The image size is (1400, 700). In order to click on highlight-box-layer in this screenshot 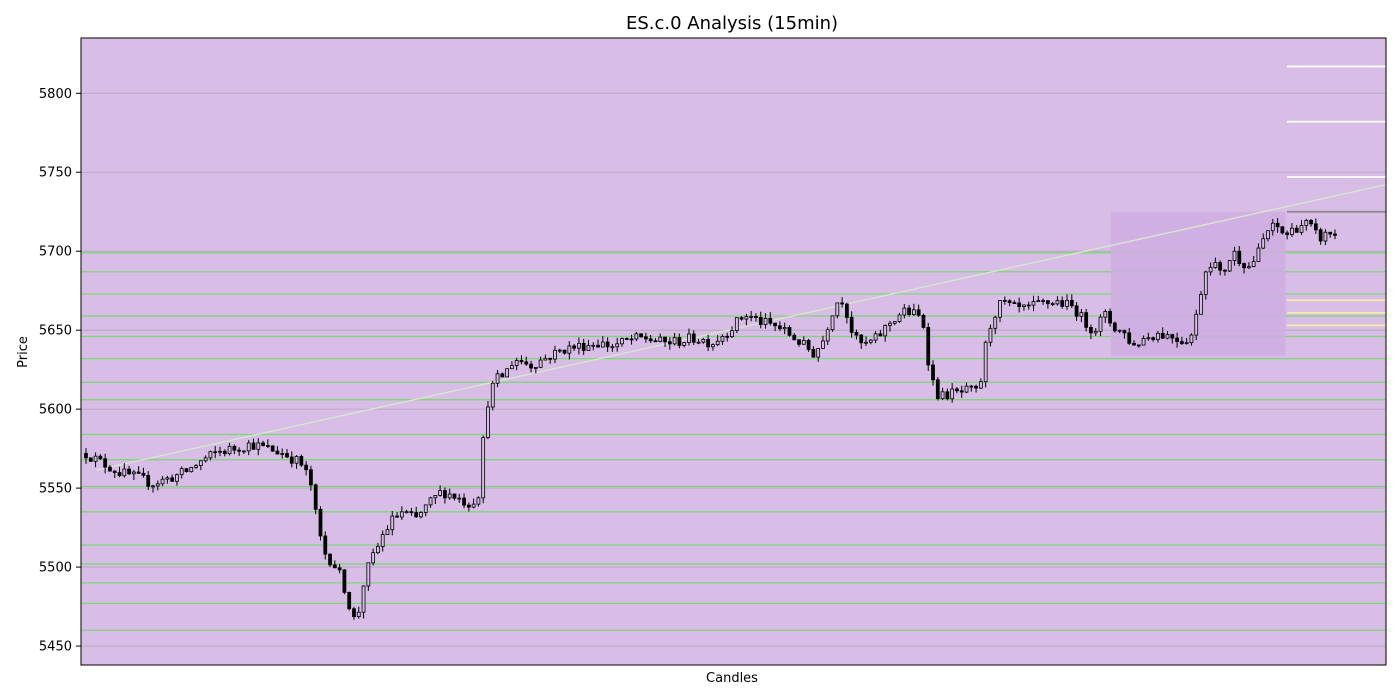, I will do `click(1198, 283)`.